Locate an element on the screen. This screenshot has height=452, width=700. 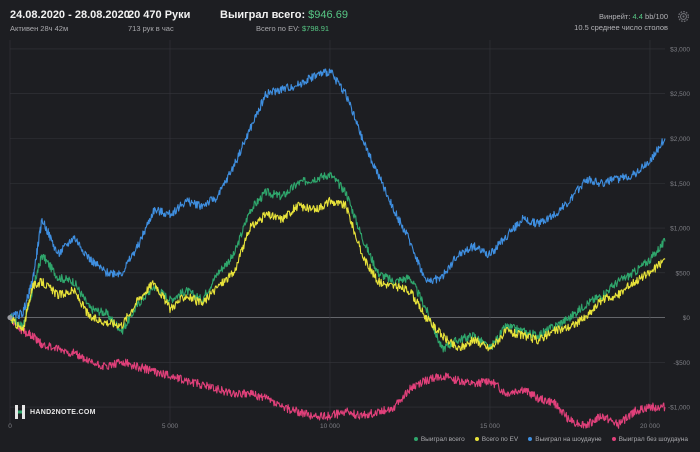
hands-count: 20 470 Руки is located at coordinates (159, 15).